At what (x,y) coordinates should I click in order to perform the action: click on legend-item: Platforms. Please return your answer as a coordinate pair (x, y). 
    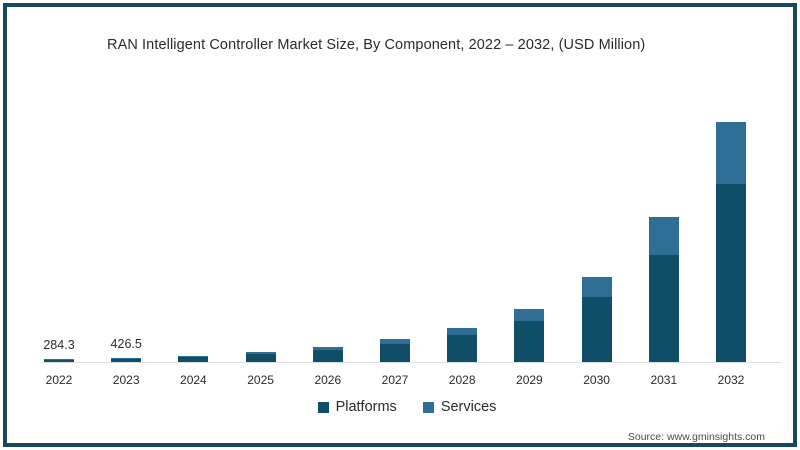
    Looking at the image, I should click on (357, 407).